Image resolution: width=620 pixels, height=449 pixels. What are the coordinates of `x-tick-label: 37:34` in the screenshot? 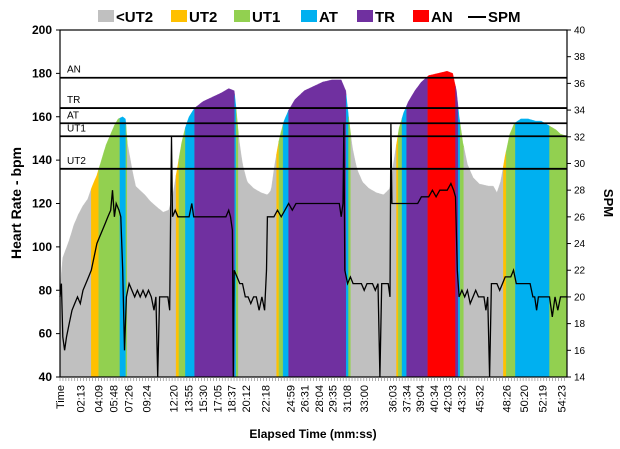 It's located at (407, 399).